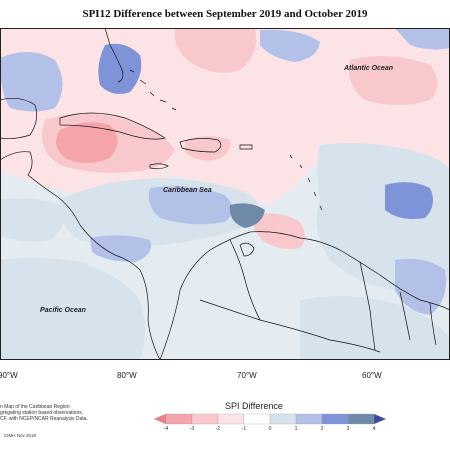 This screenshot has width=450, height=450. Describe the element at coordinates (35, 407) in the screenshot. I see `note-line-1: n Map of the Caribbean Region` at that location.